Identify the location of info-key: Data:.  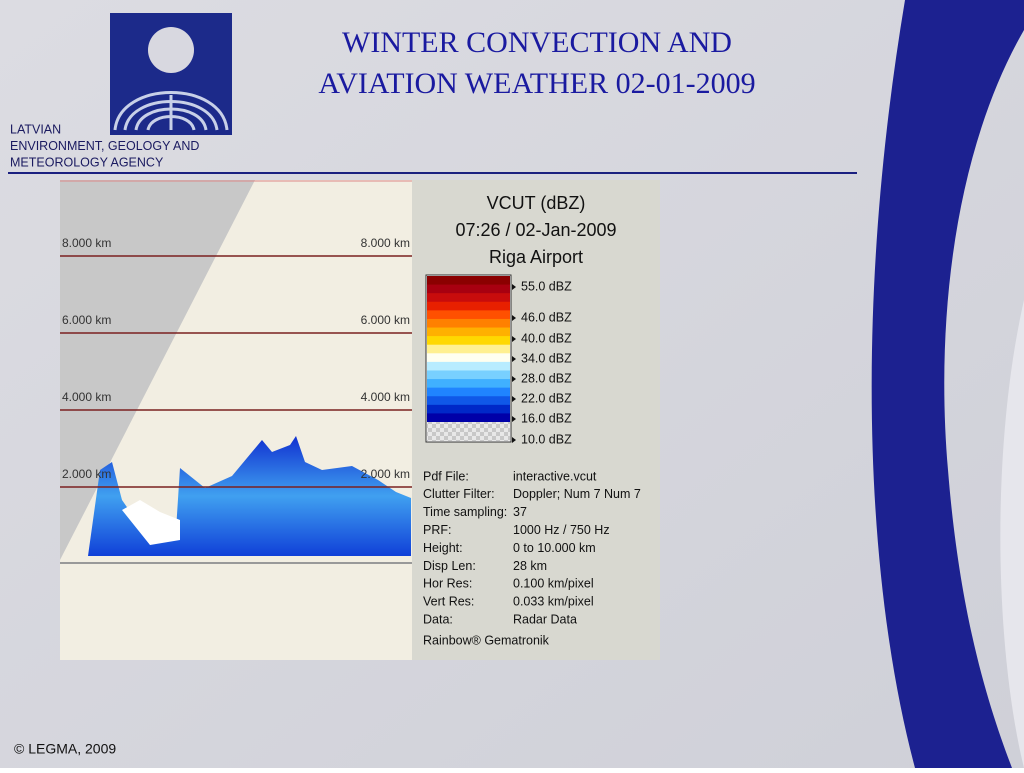
(438, 619).